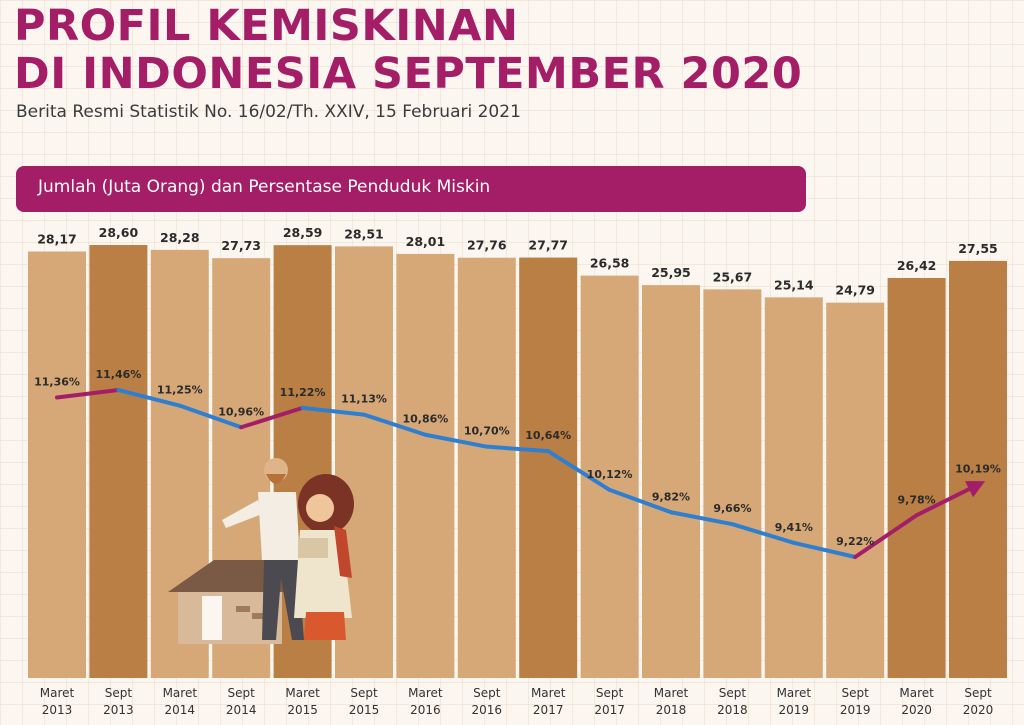 This screenshot has width=1024, height=725. What do you see at coordinates (118, 374) in the screenshot?
I see `percent-label: 11,46%` at bounding box center [118, 374].